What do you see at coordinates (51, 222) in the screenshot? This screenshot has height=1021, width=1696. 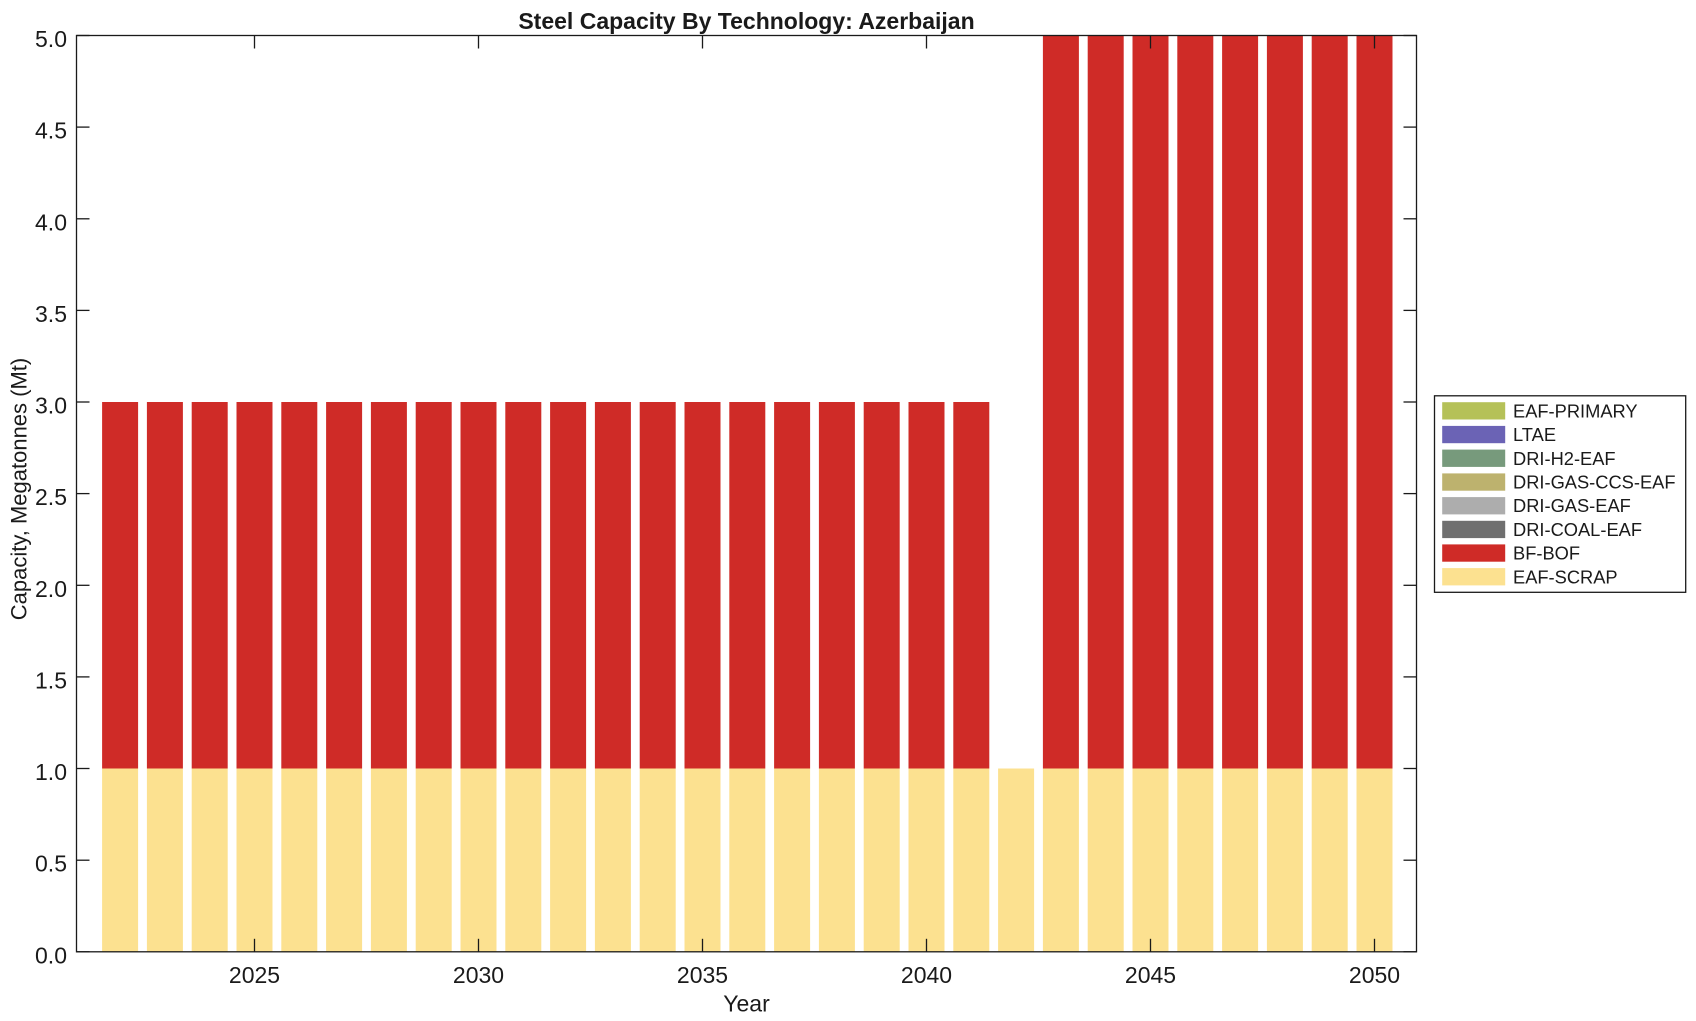 I see `svg-text: 4.0` at bounding box center [51, 222].